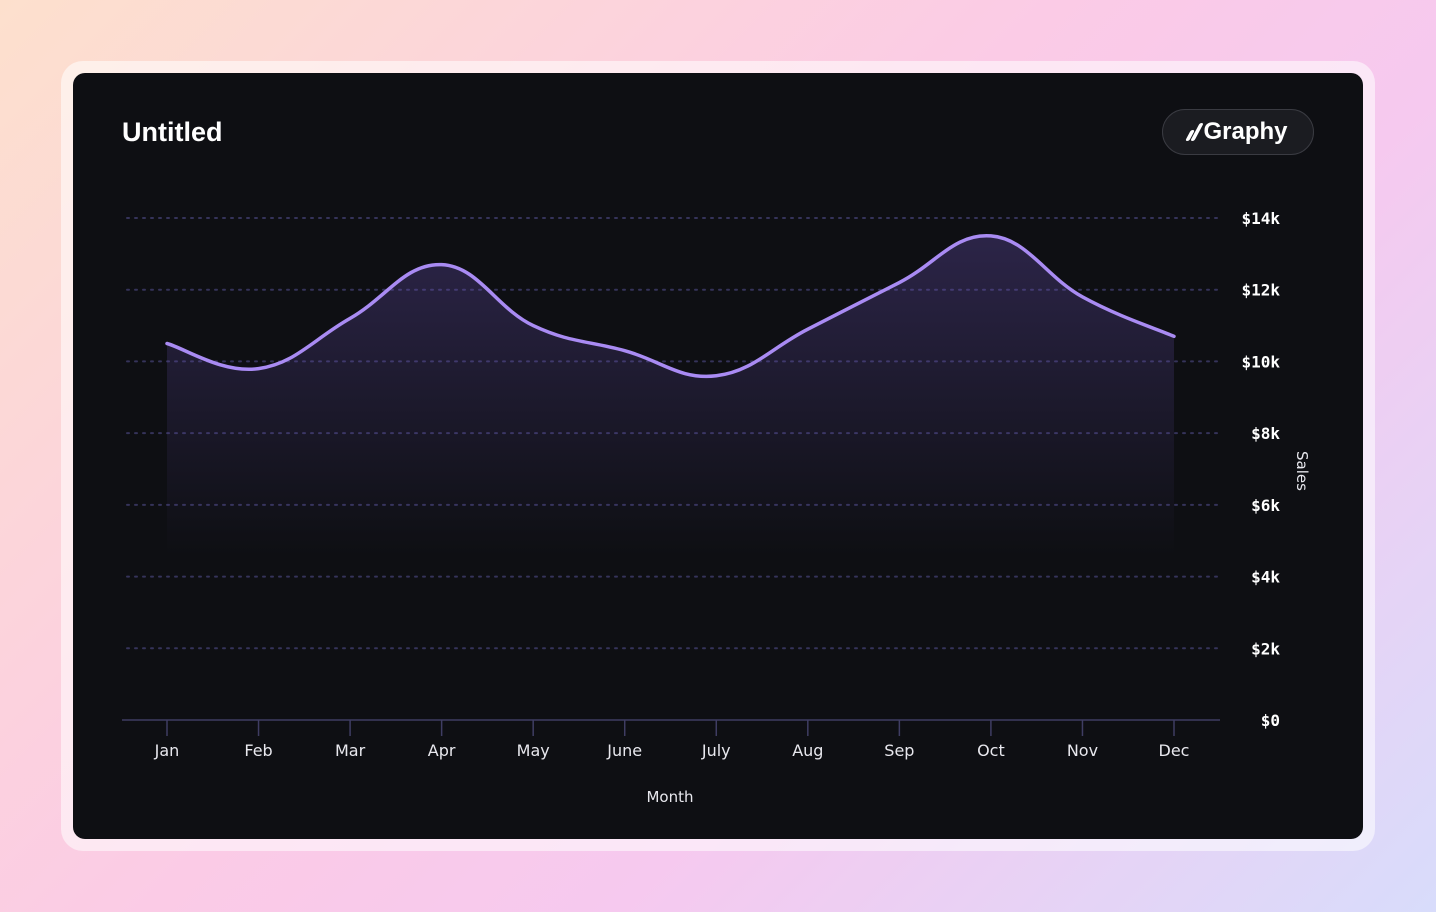 This screenshot has height=912, width=1436. I want to click on chart-title: Untitled, so click(172, 132).